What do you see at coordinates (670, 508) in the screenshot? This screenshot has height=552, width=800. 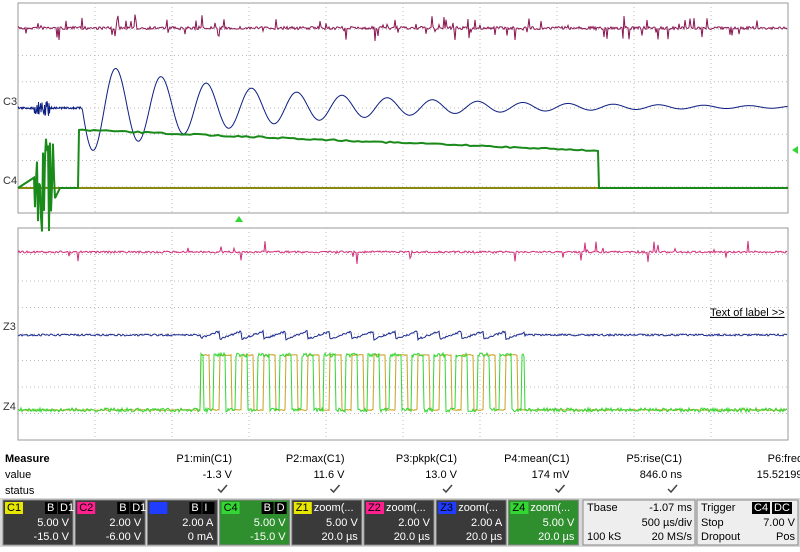 I see `timebase-delay: -1.07 ms` at bounding box center [670, 508].